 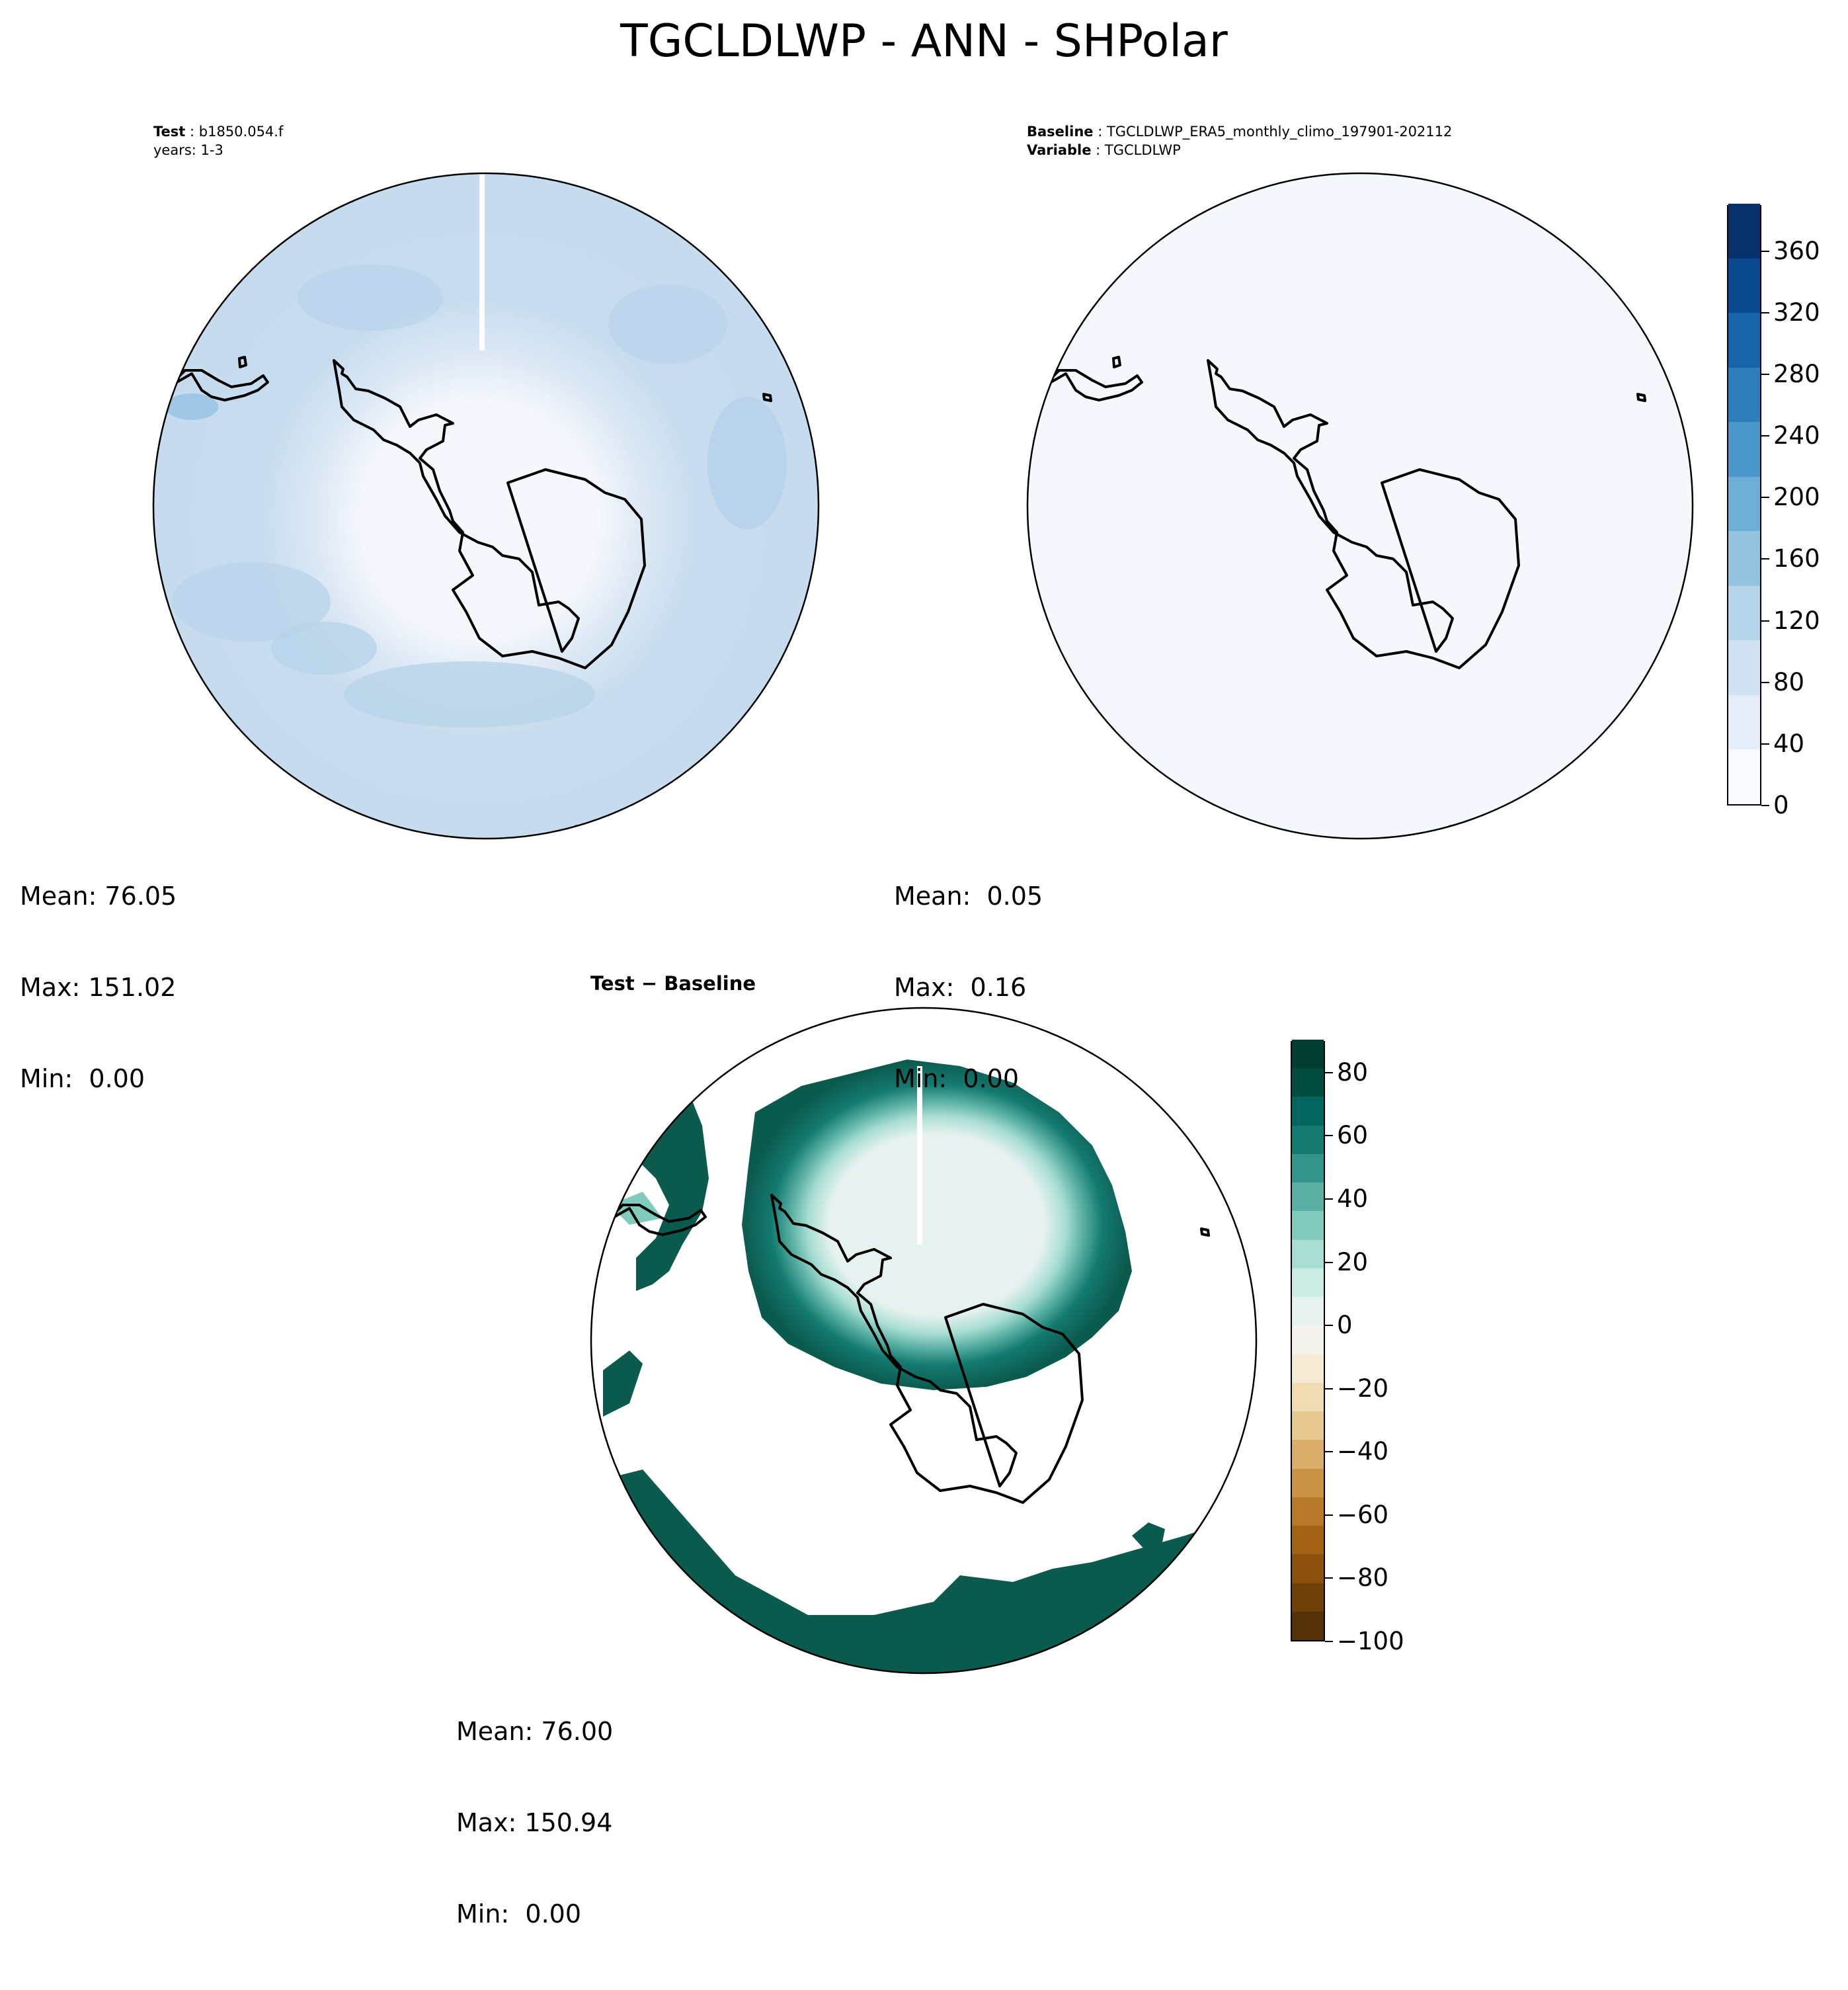 I want to click on diff-colorbar-tick-label: 0, so click(x=1345, y=1326).